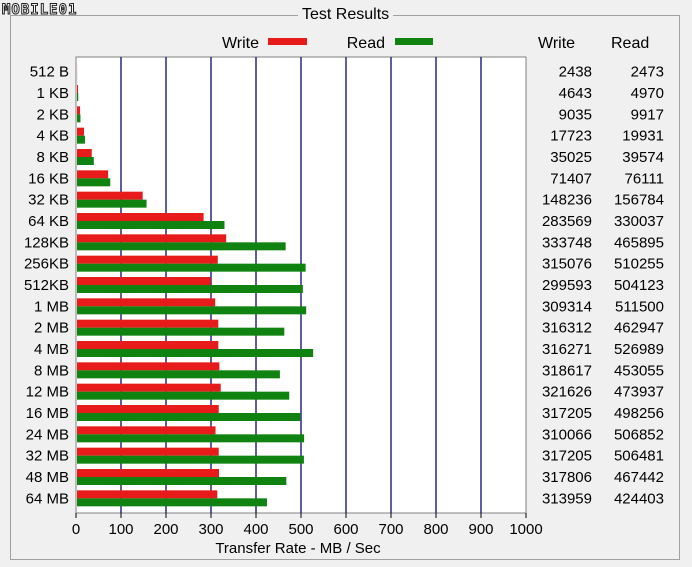 The height and width of the screenshot is (567, 692). I want to click on table-write-value: 148236, so click(567, 200).